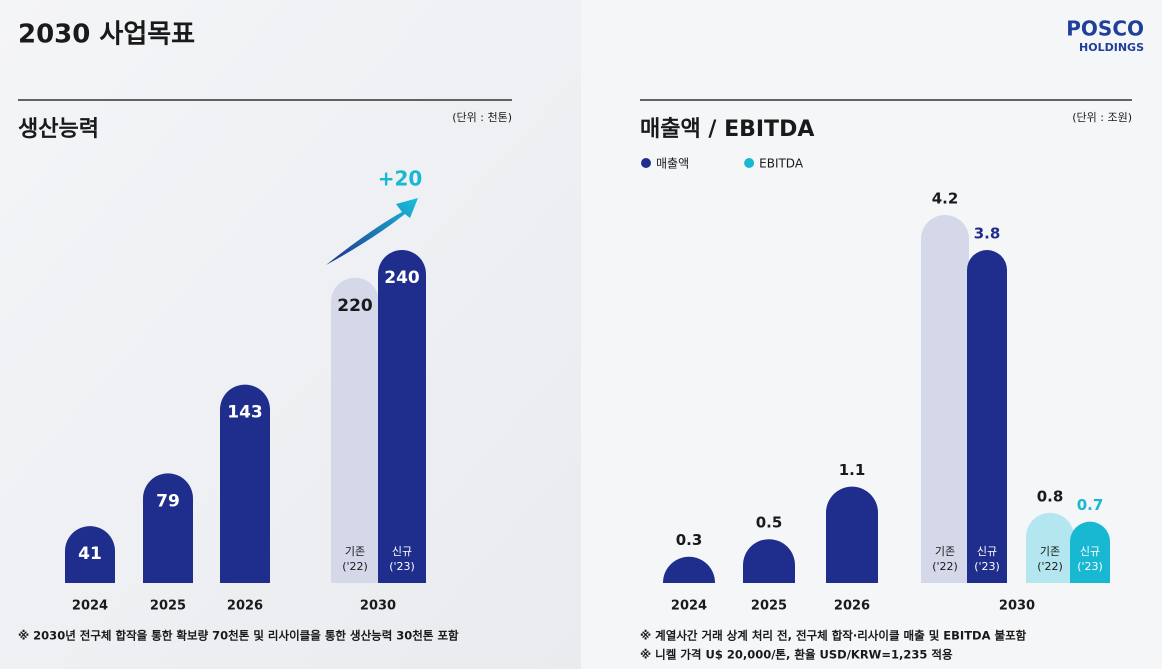 The height and width of the screenshot is (669, 1162). What do you see at coordinates (400, 179) in the screenshot?
I see `annotation: +20` at bounding box center [400, 179].